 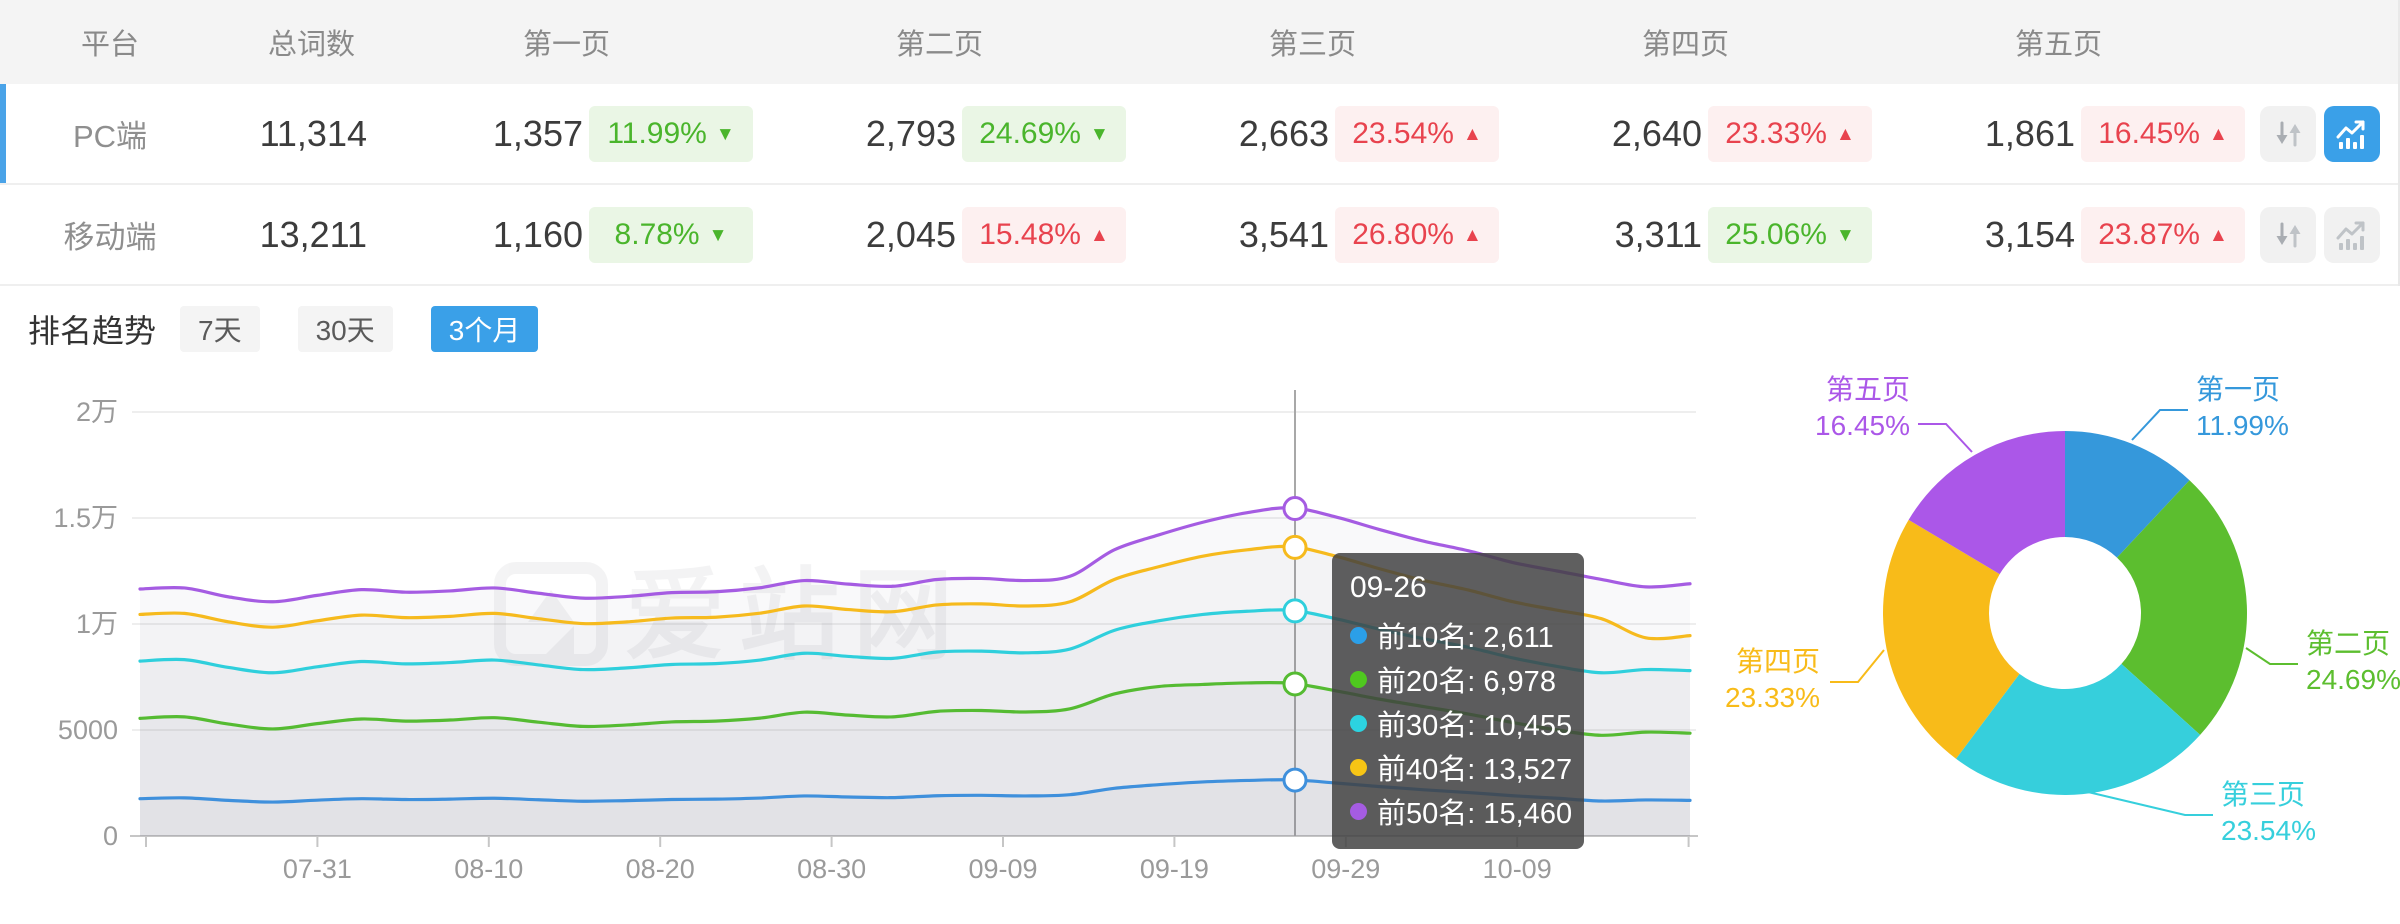 What do you see at coordinates (1030, 234) in the screenshot?
I see `percent-value: 15.48%` at bounding box center [1030, 234].